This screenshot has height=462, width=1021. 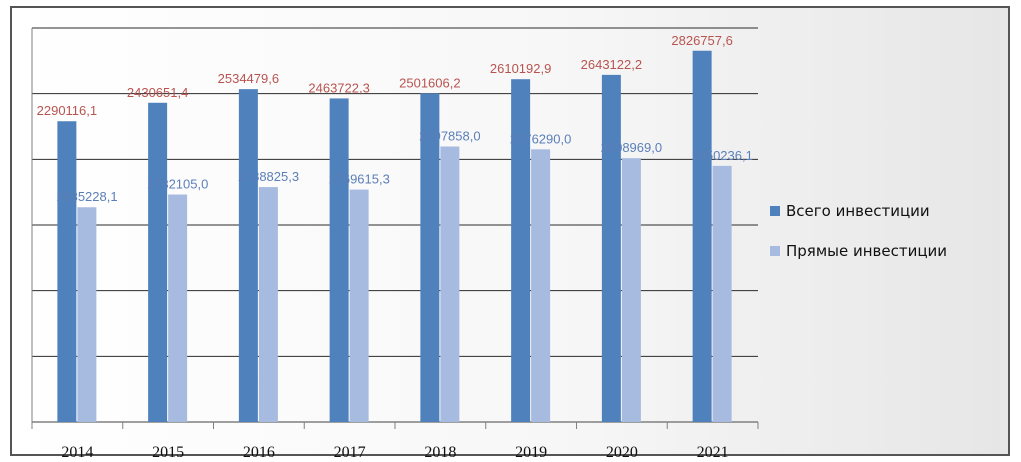 I want to click on data-label: 2430651,4, so click(x=157, y=92).